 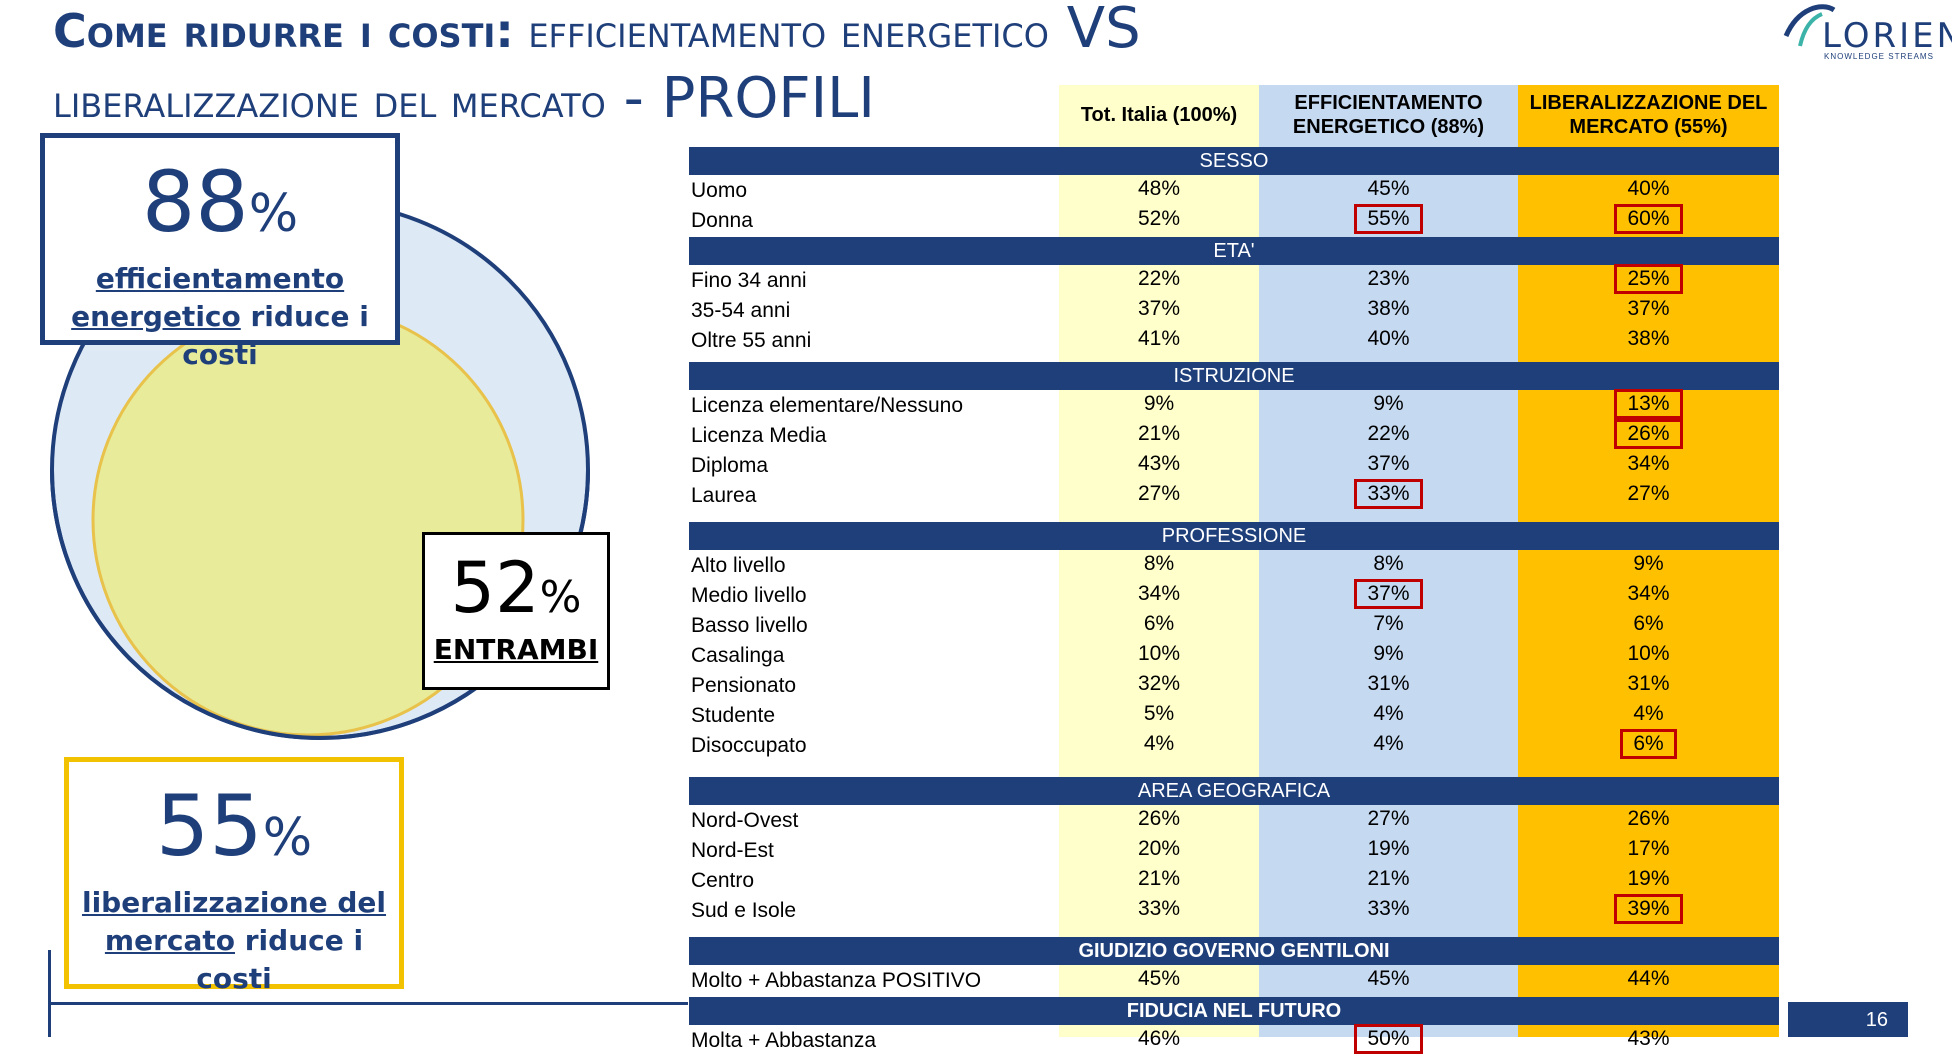 I want to click on cell-tot: 52%, so click(x=1159, y=218).